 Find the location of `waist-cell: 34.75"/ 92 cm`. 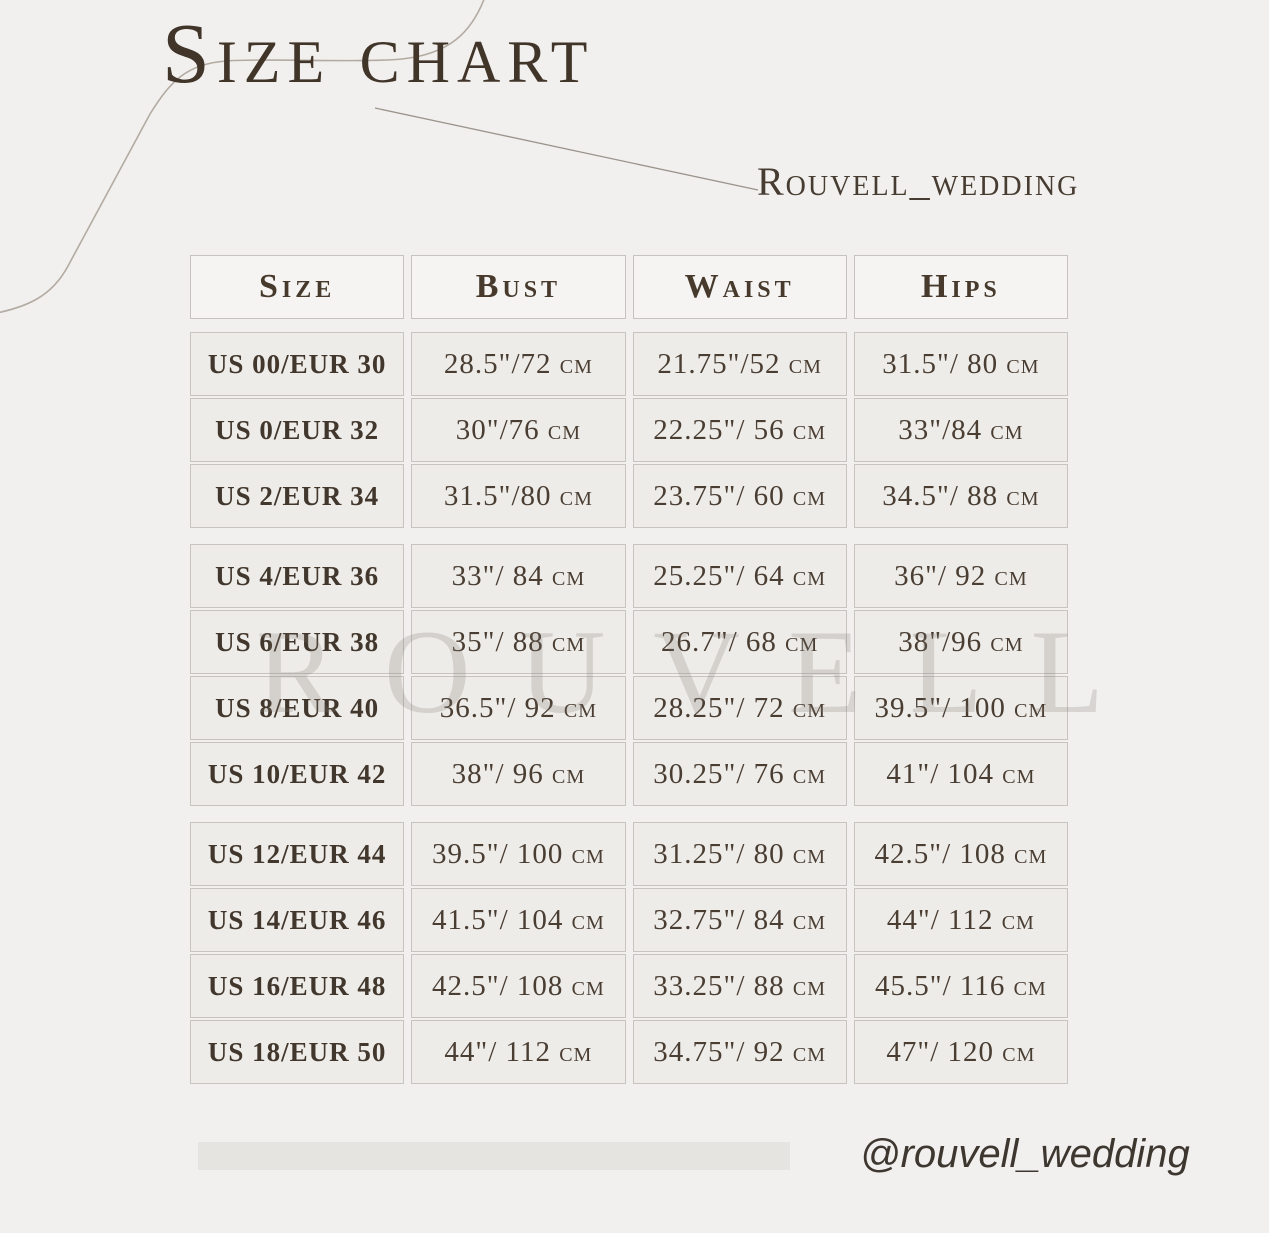

waist-cell: 34.75"/ 92 cm is located at coordinates (739, 1052).